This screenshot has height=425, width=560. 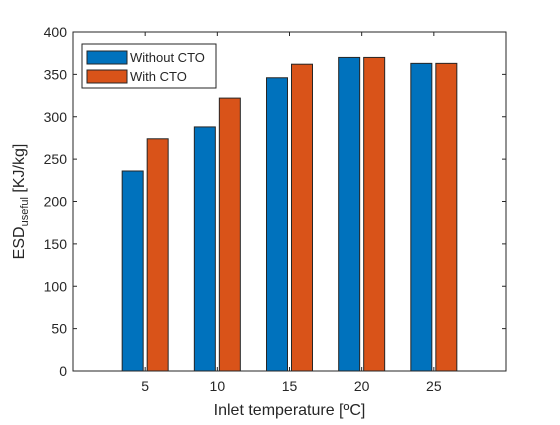 What do you see at coordinates (25, 211) in the screenshot?
I see `y-axis-label-subscript: useful` at bounding box center [25, 211].